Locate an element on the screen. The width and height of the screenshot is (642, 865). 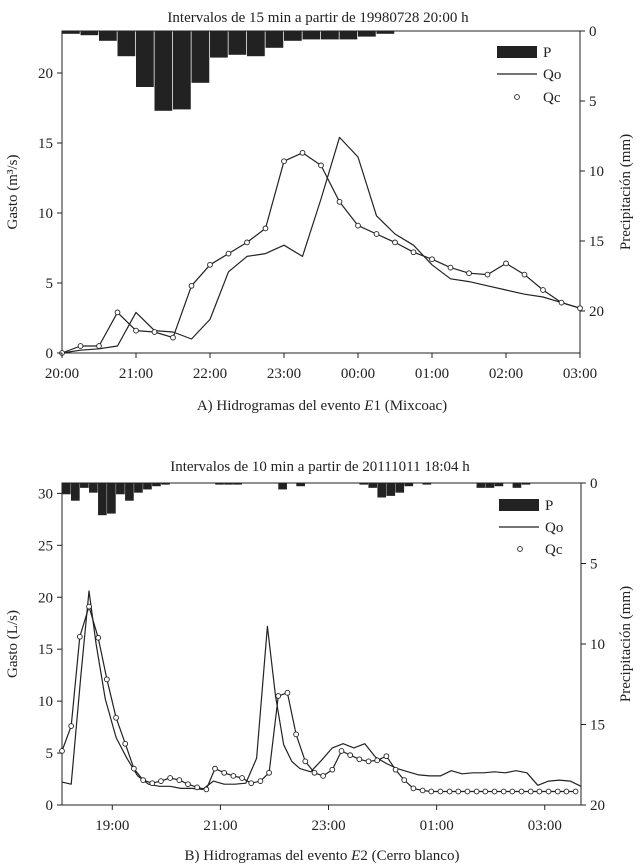
chart-a-legend-qo: Qo is located at coordinates (552, 75).